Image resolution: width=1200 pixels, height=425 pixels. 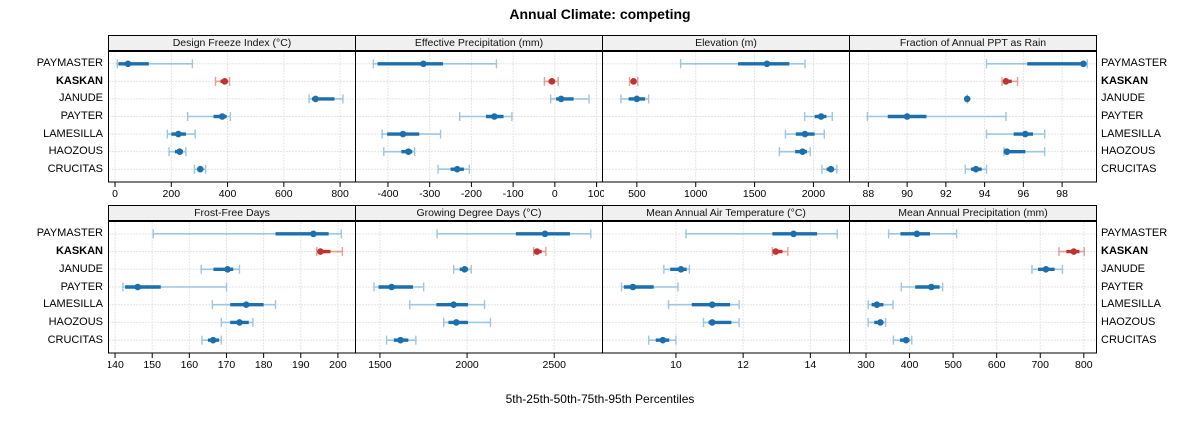 What do you see at coordinates (387, 194) in the screenshot?
I see `x-tick-label: -400` at bounding box center [387, 194].